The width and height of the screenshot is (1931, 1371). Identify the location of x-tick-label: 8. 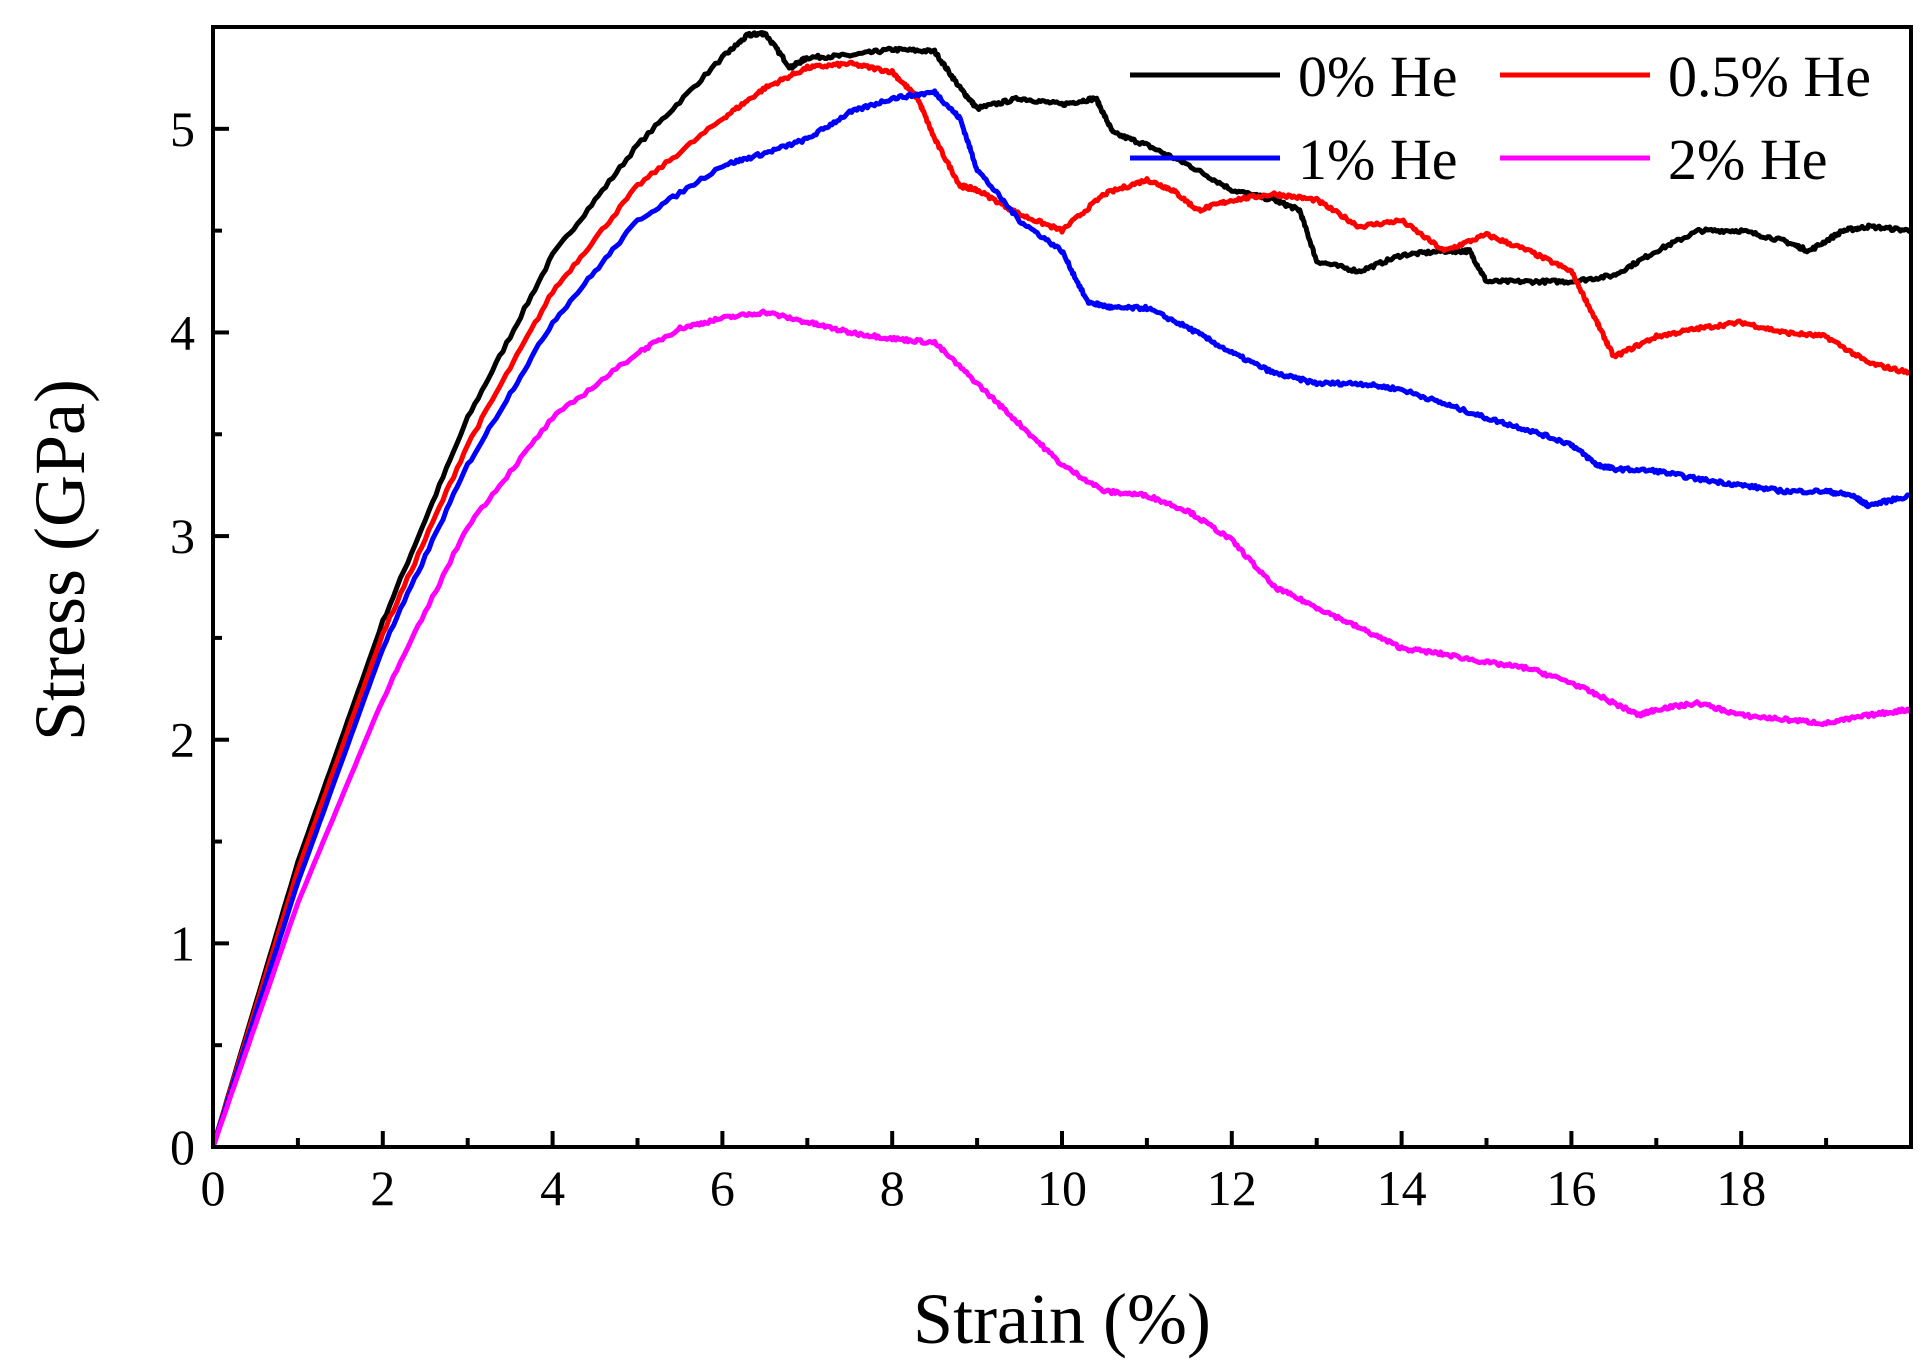
(892, 1188).